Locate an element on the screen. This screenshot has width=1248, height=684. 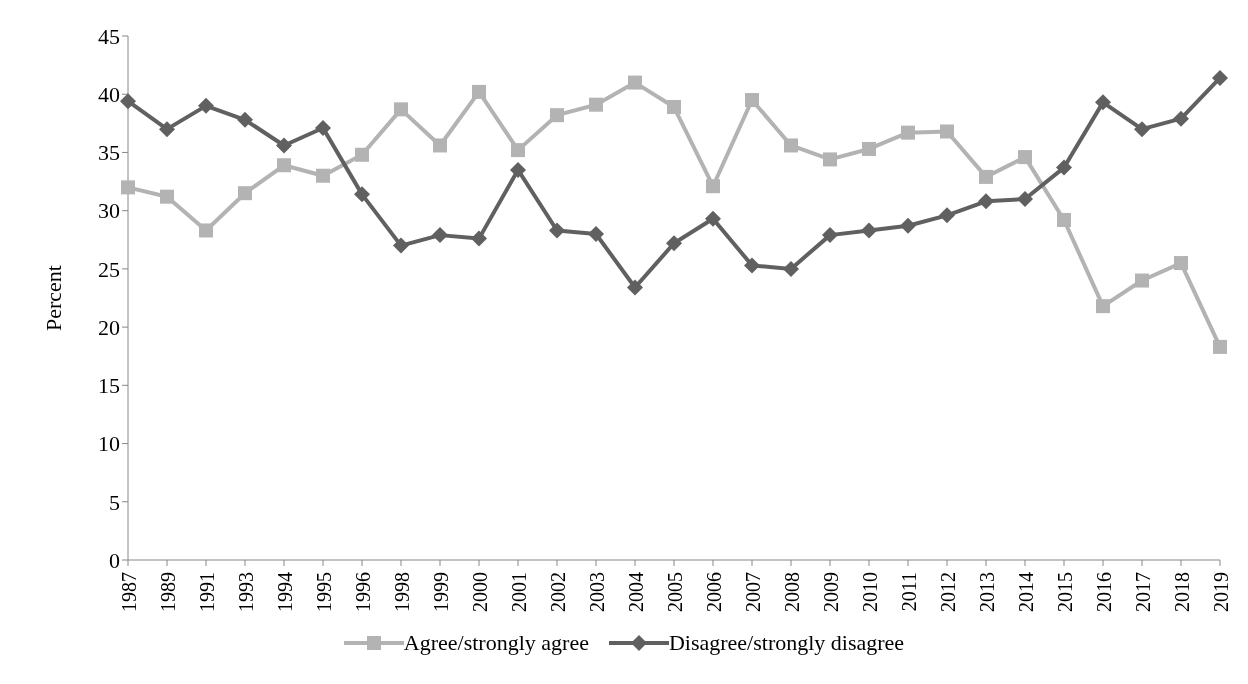
x-tick-label: 2004 is located at coordinates (636, 592).